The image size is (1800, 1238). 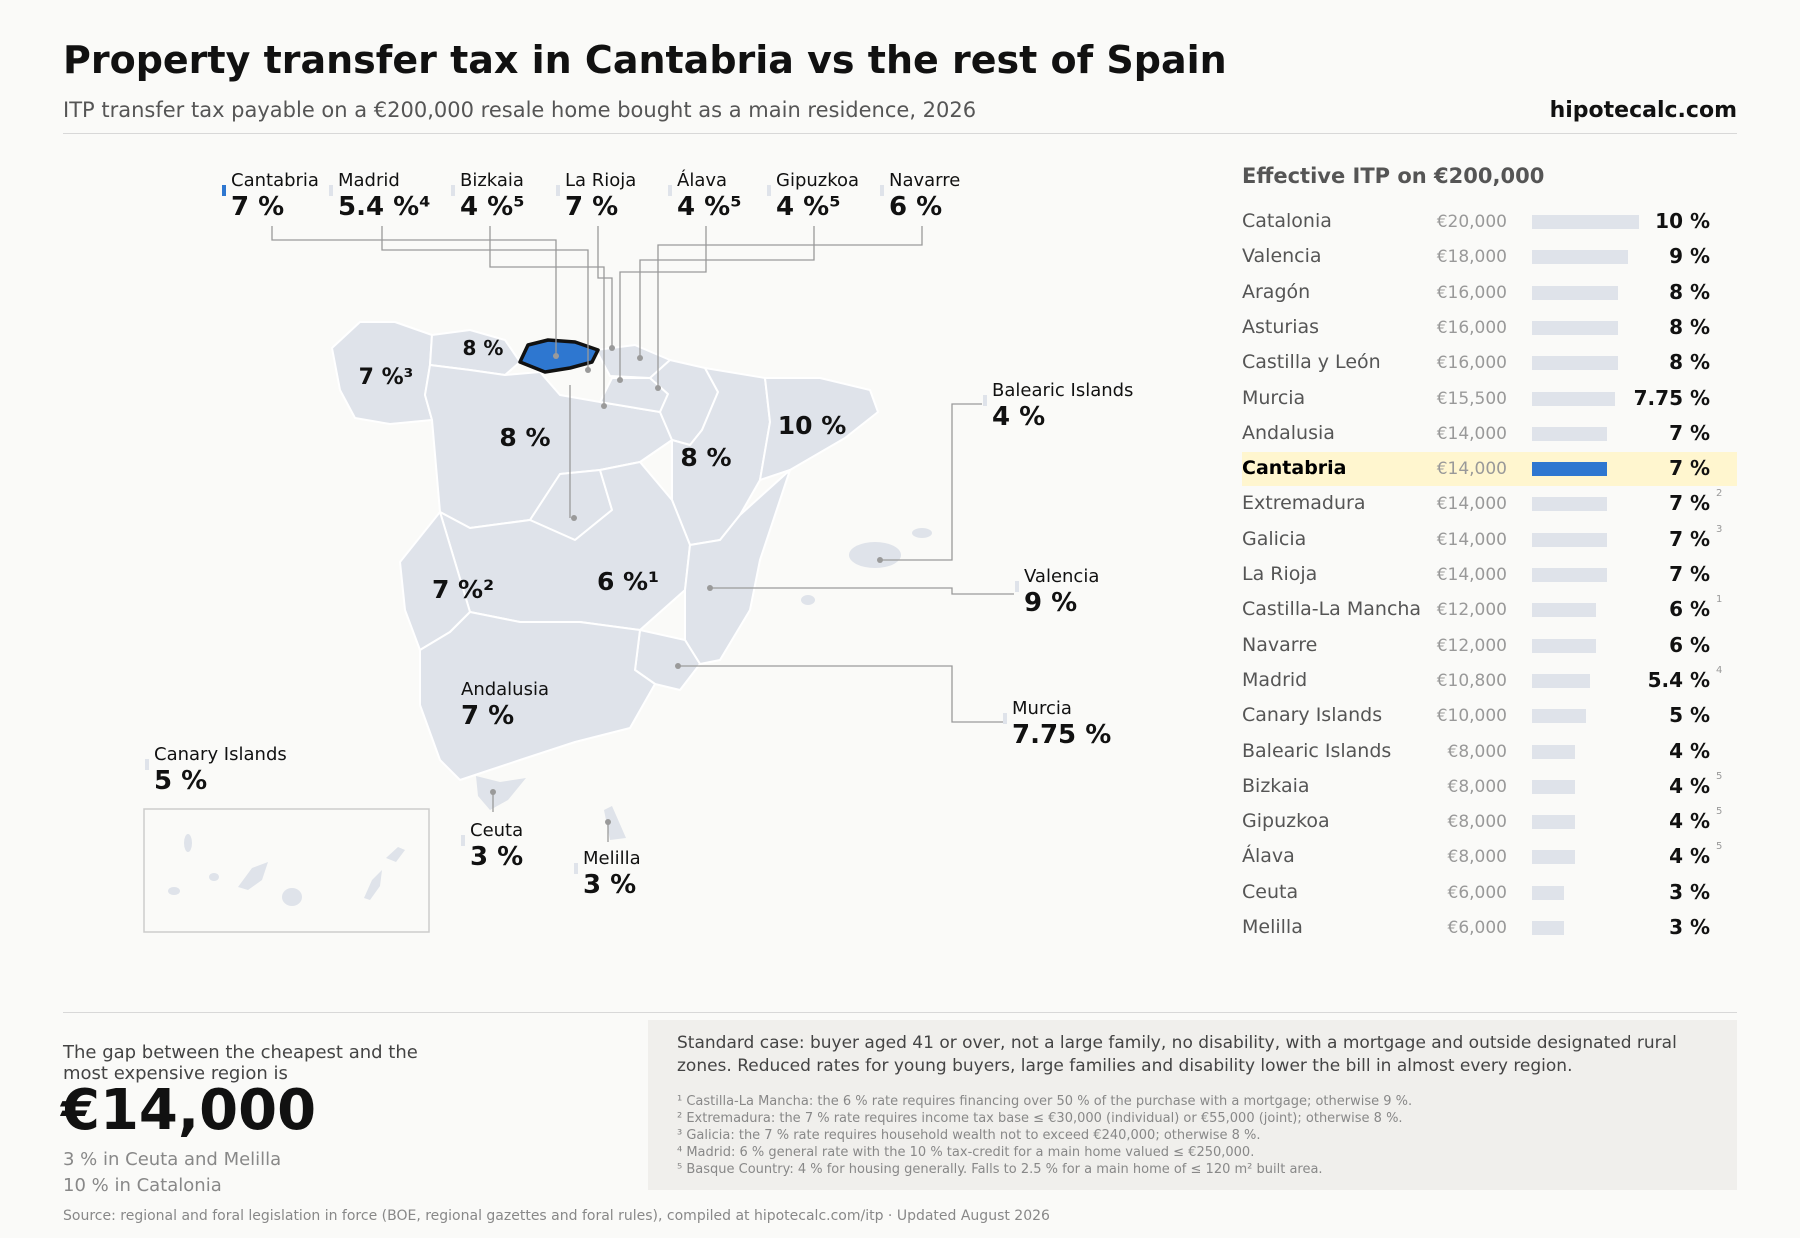 I want to click on row-rate-balearic-islands: 4 %, so click(x=1689, y=750).